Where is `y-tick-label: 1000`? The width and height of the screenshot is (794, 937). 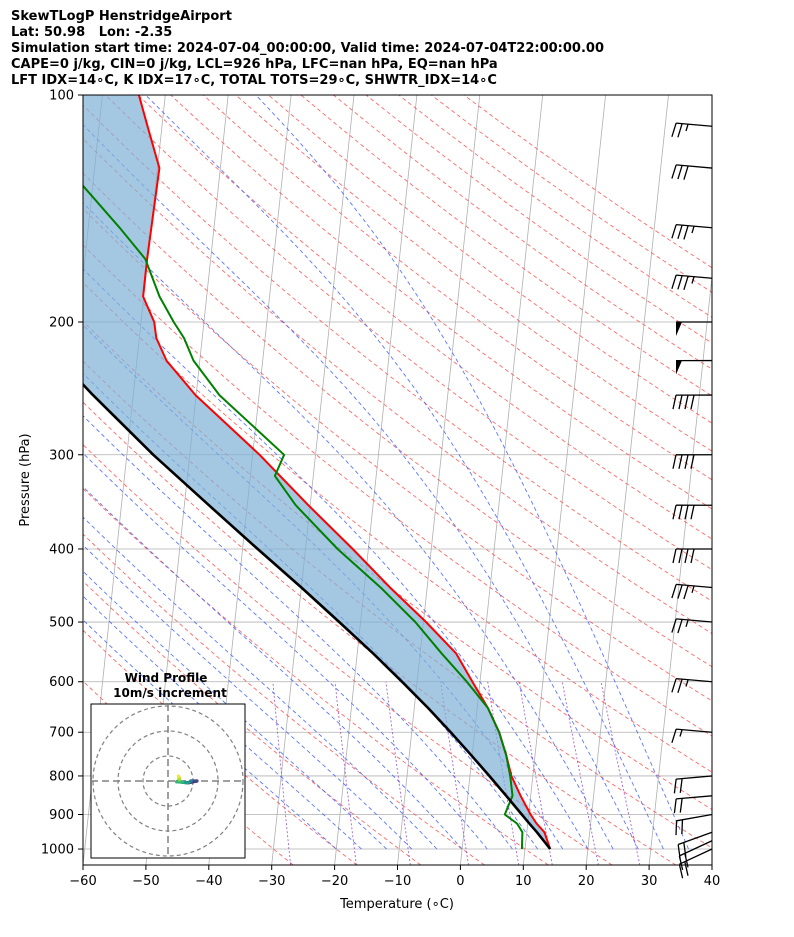
y-tick-label: 1000 is located at coordinates (57, 850).